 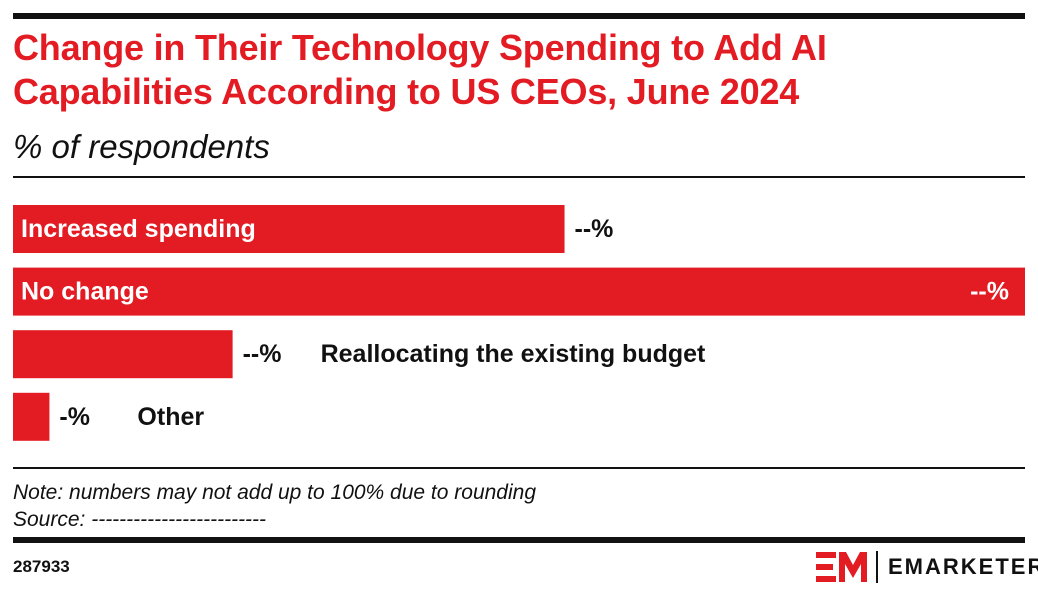 What do you see at coordinates (170, 417) in the screenshot?
I see `category-label-3: Other` at bounding box center [170, 417].